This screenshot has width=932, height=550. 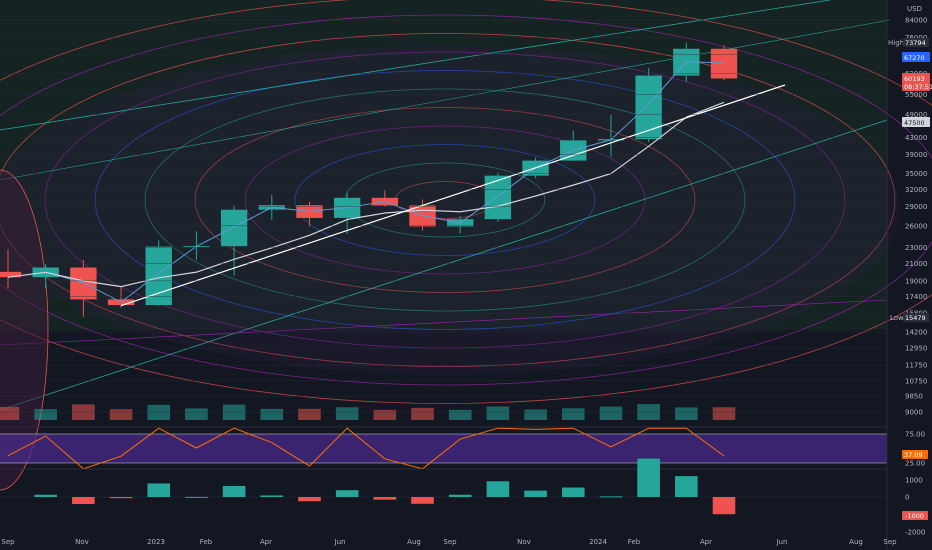 I want to click on candle-countdown: 08:37:51, so click(x=918, y=87).